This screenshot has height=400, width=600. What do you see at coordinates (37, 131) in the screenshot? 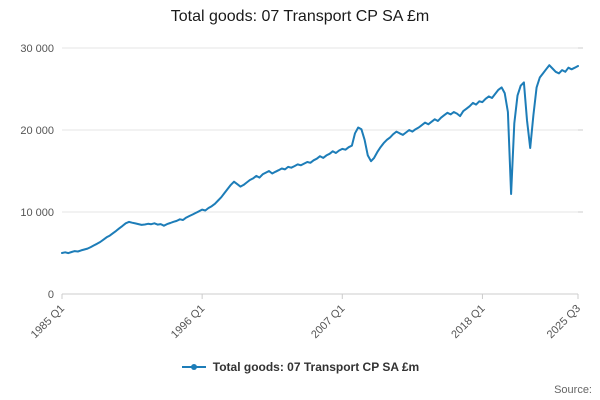
I see `y-tick-label: 20 000` at bounding box center [37, 131].